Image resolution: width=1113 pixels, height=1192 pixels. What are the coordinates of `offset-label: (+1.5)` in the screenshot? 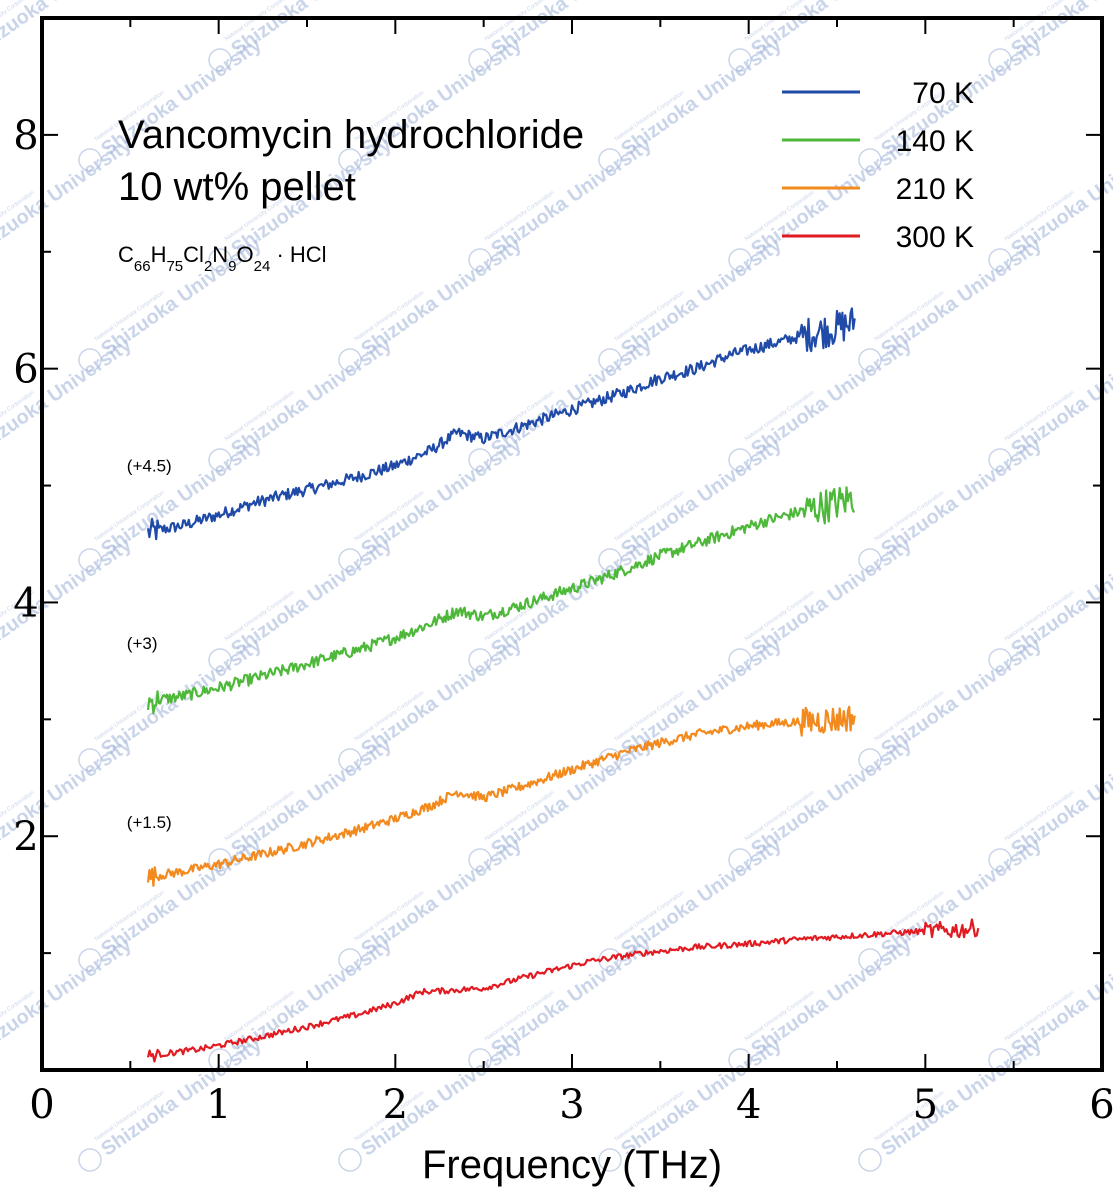 It's located at (149, 822).